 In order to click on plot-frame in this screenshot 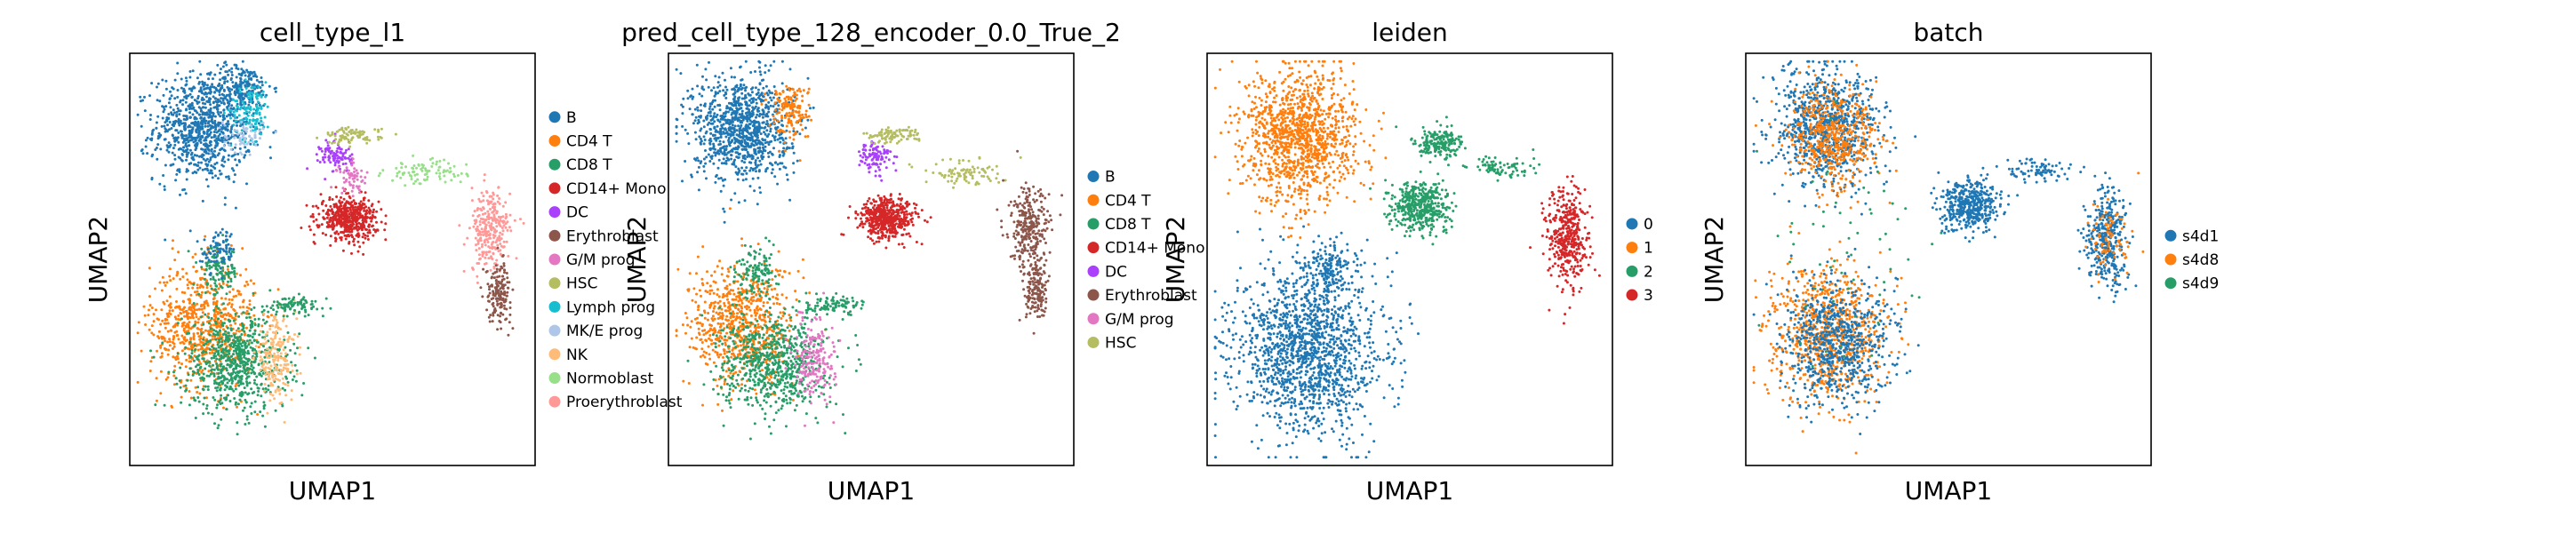, I will do `click(332, 259)`.